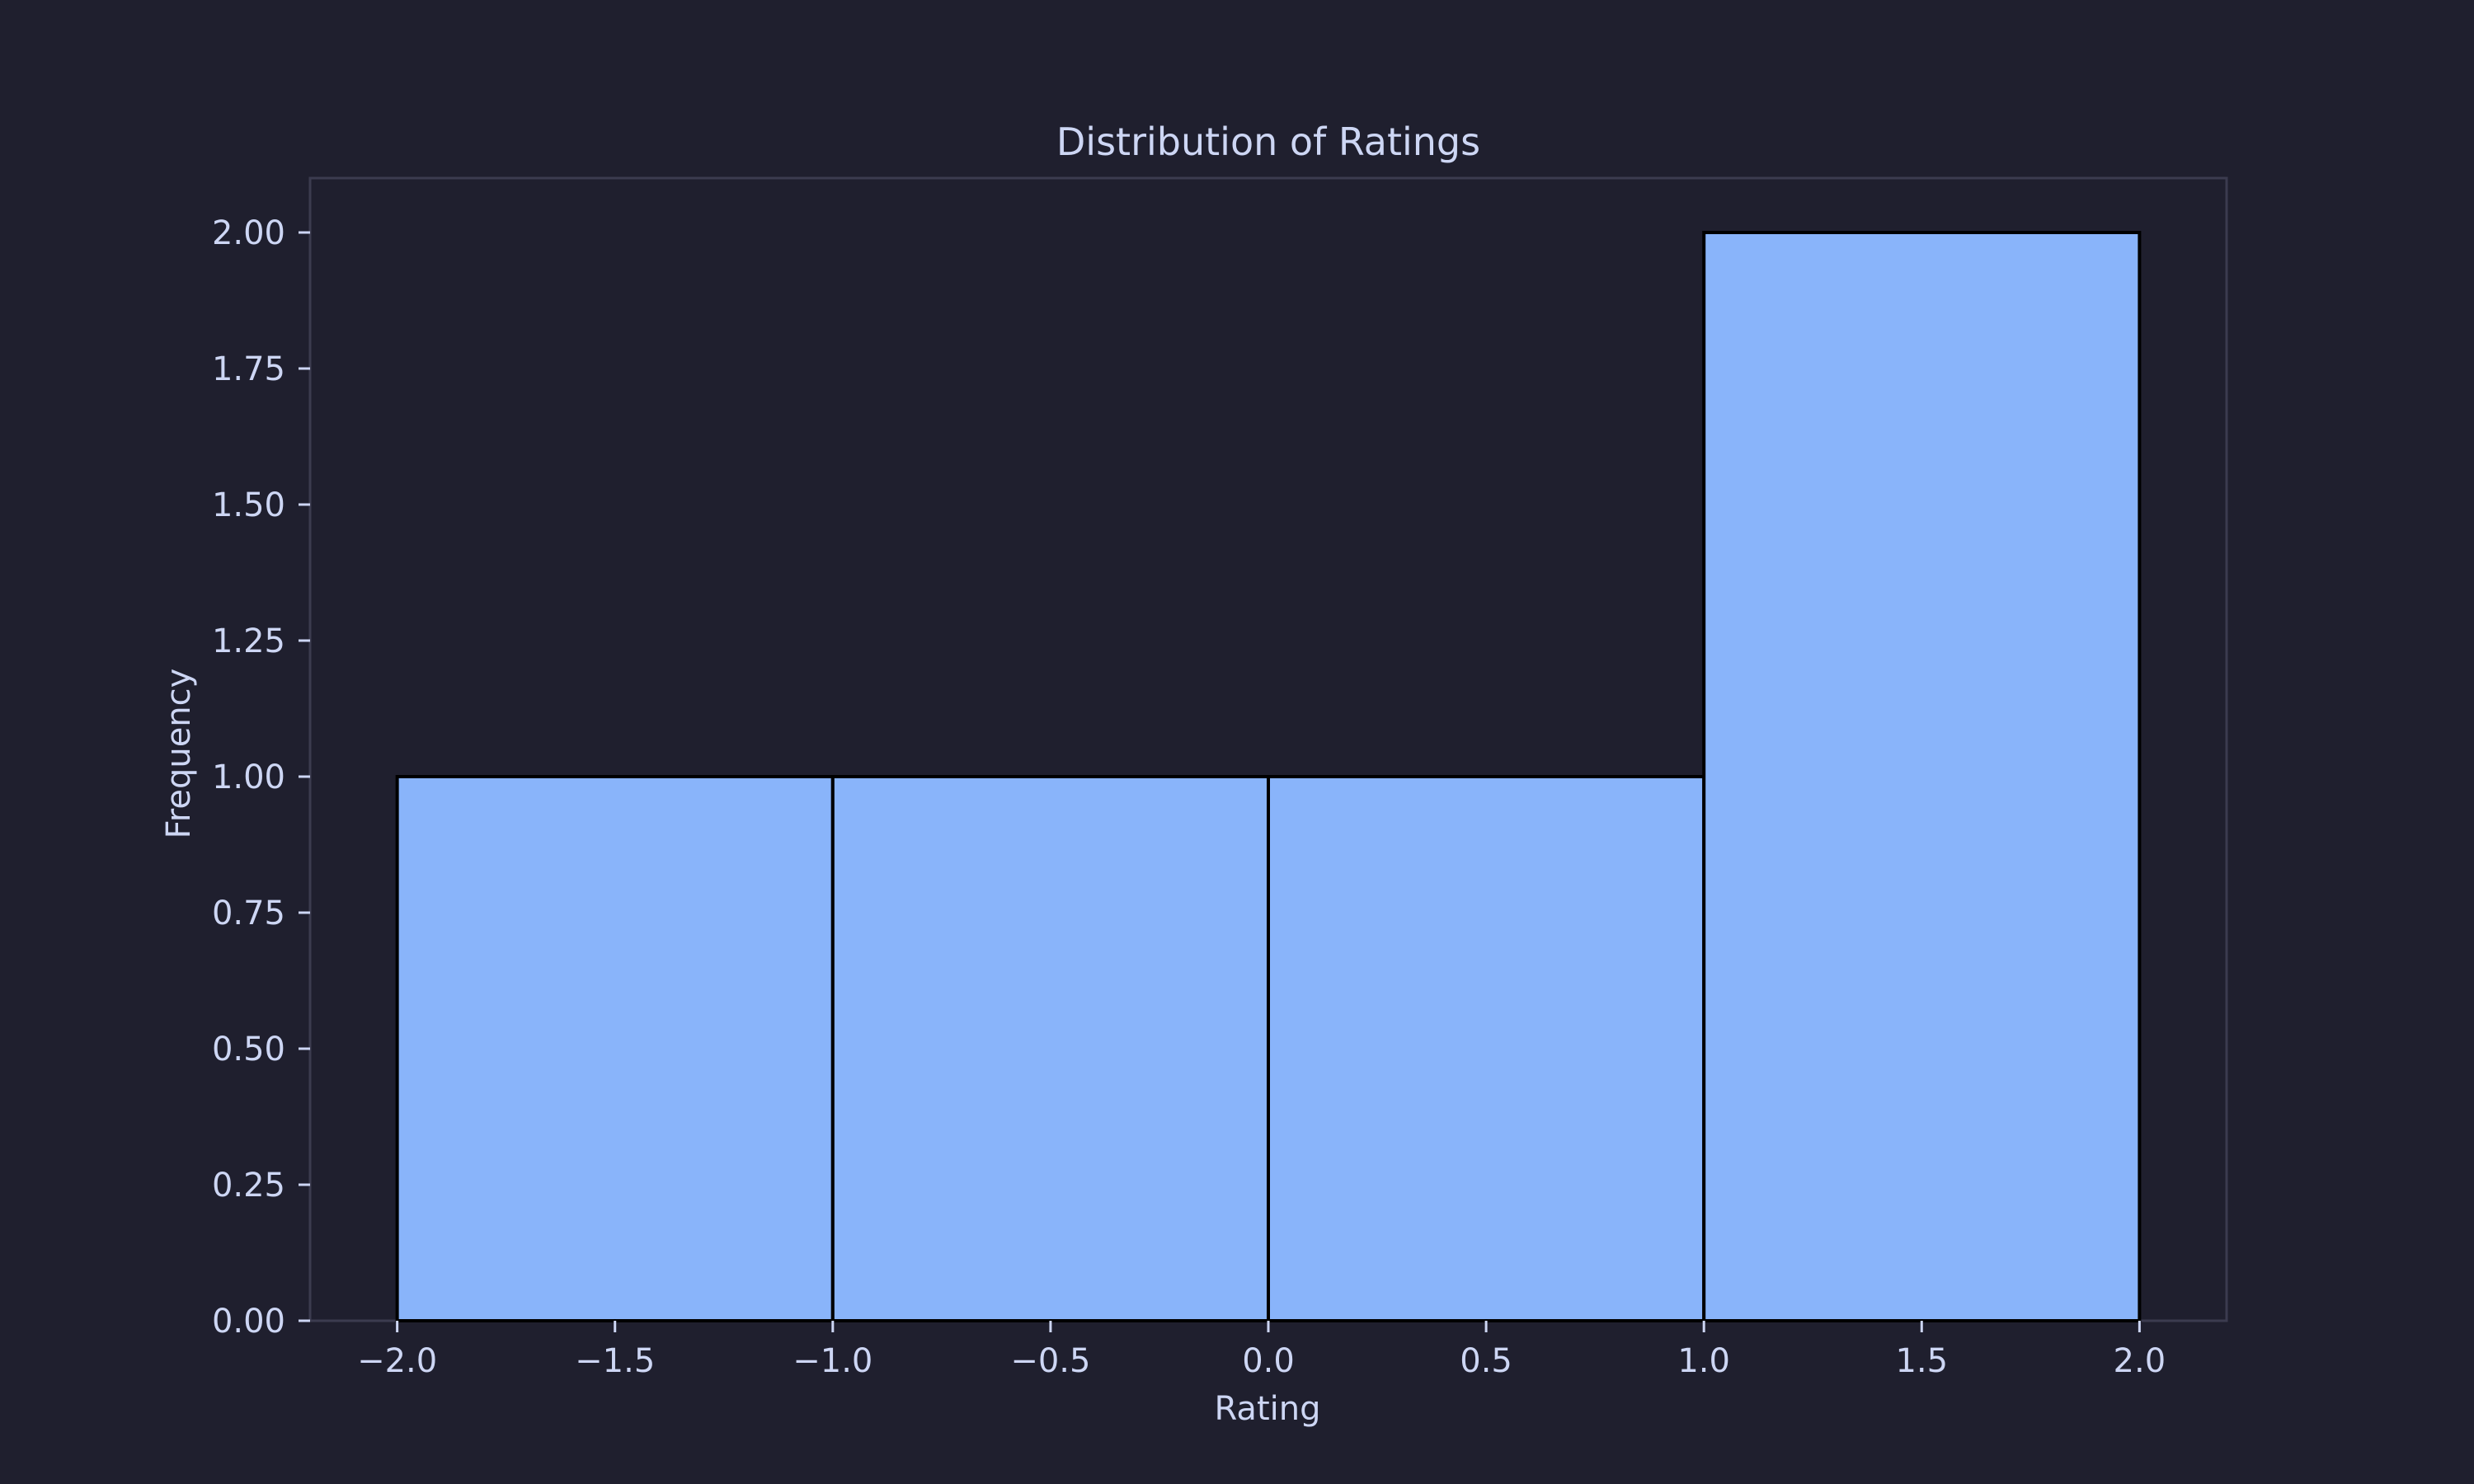  Describe the element at coordinates (1268, 142) in the screenshot. I see `chart-title: Distribution of Ratings` at that location.